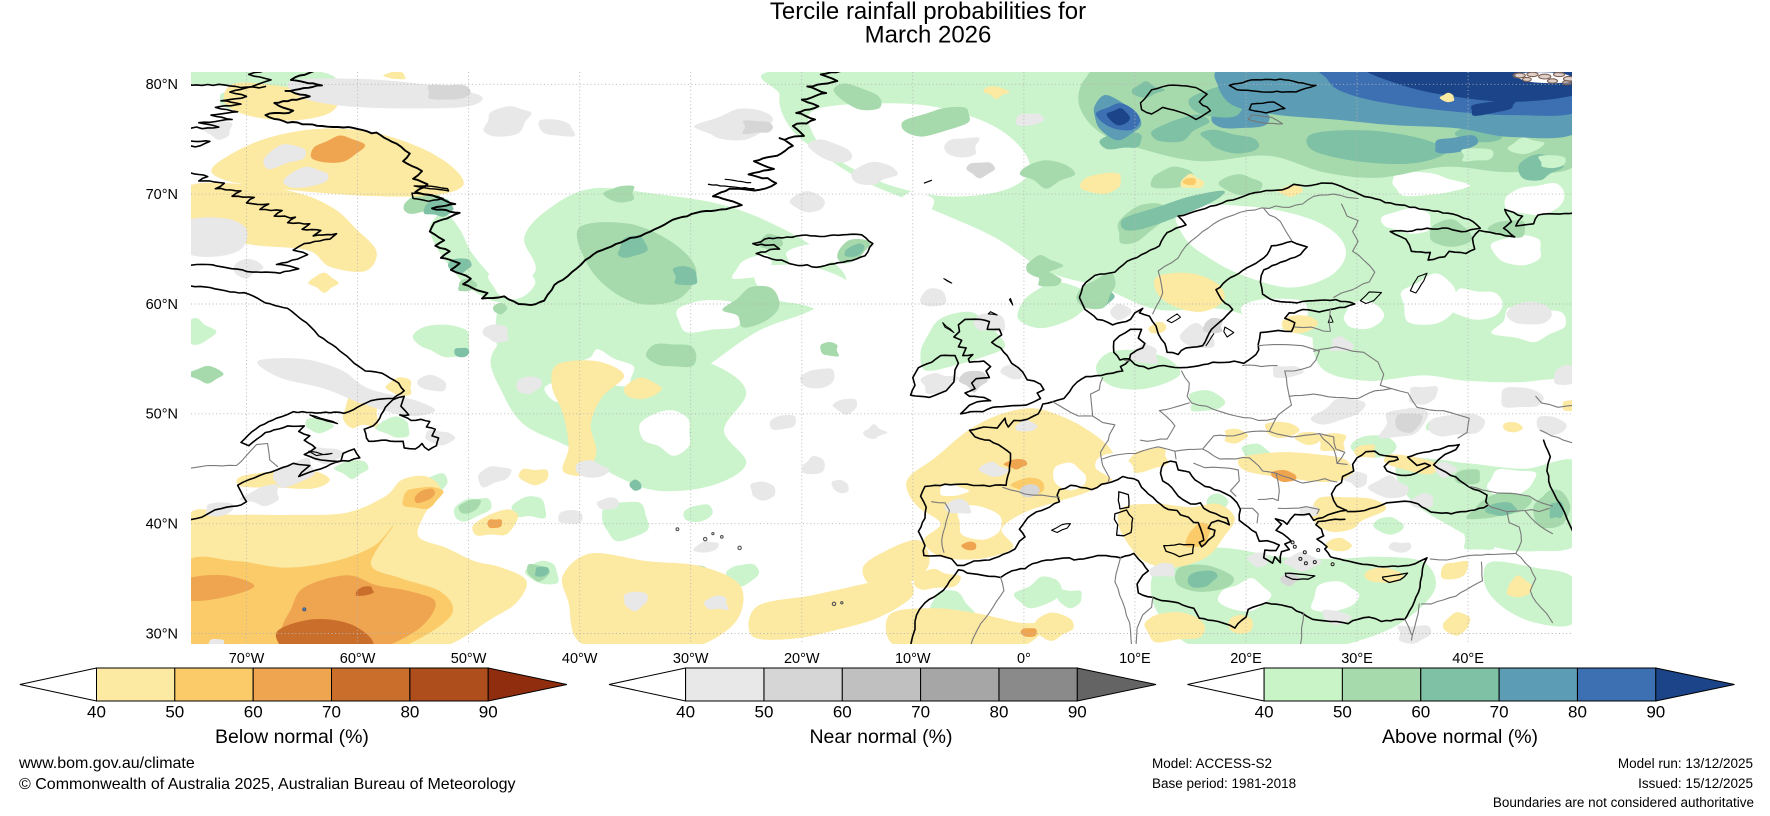  I want to click on svg-text: 50°W, so click(469, 659).